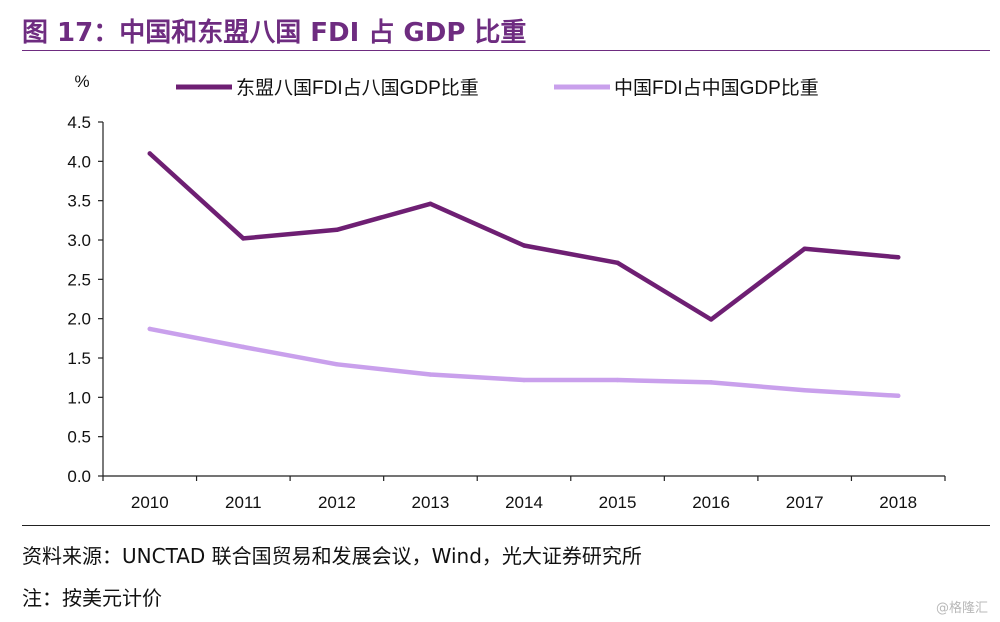 Image resolution: width=1000 pixels, height=622 pixels. I want to click on y-tick-label: 4.0, so click(79, 161).